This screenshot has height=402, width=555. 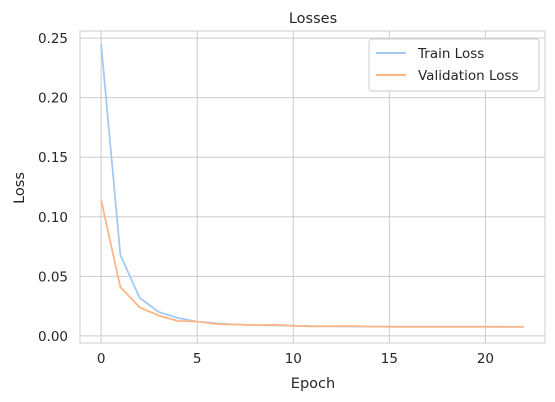 I want to click on x-tick-label: 10, so click(x=293, y=359).